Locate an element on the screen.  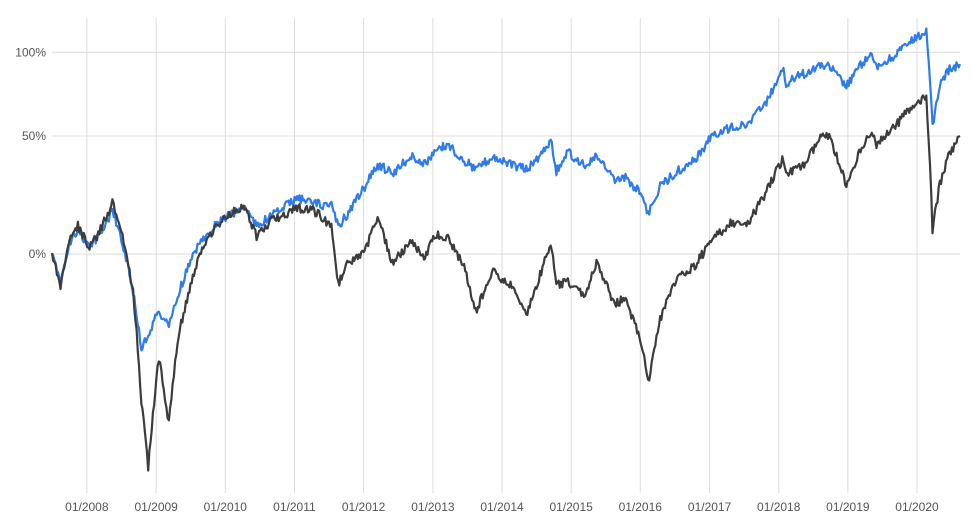
x-tick-label: 01/2013 is located at coordinates (433, 507).